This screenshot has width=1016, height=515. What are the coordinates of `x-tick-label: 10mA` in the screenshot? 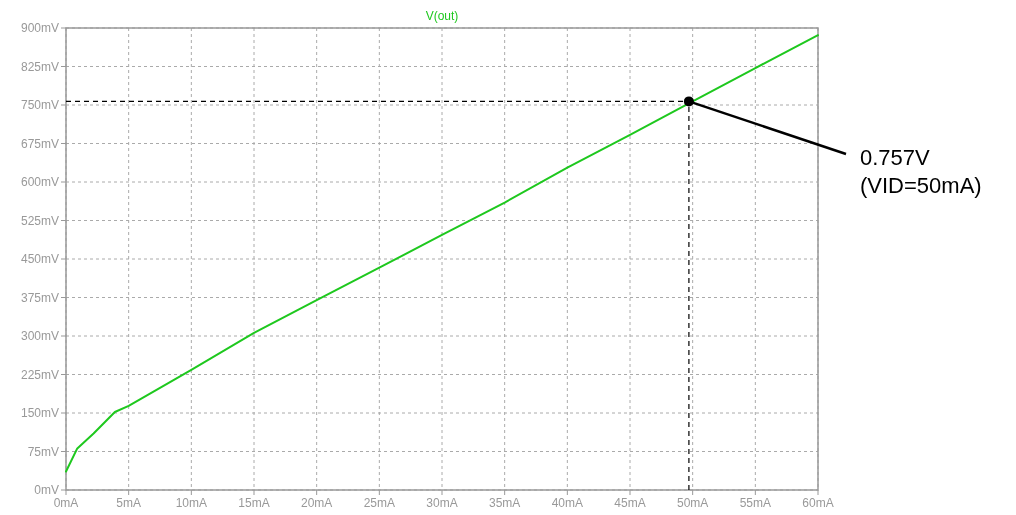 It's located at (191, 503).